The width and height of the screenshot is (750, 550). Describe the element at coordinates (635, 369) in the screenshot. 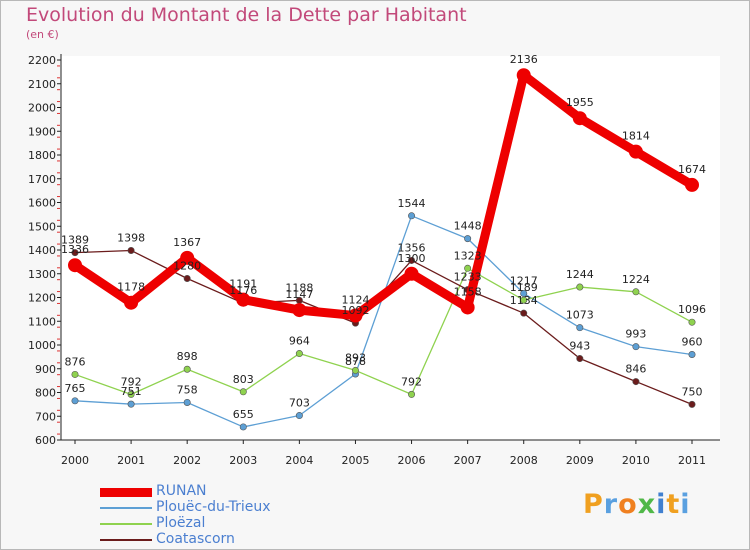

I see `data-label: 846` at that location.